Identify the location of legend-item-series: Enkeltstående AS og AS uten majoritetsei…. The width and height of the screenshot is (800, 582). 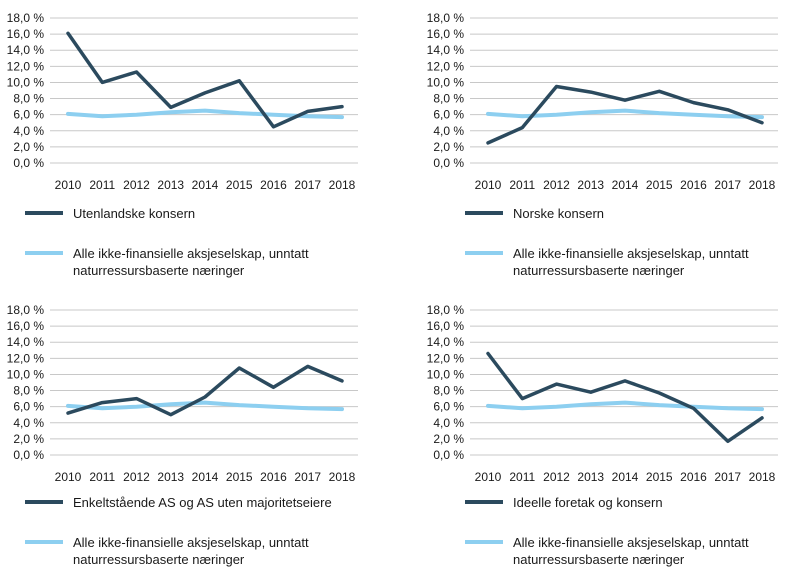
(194, 502).